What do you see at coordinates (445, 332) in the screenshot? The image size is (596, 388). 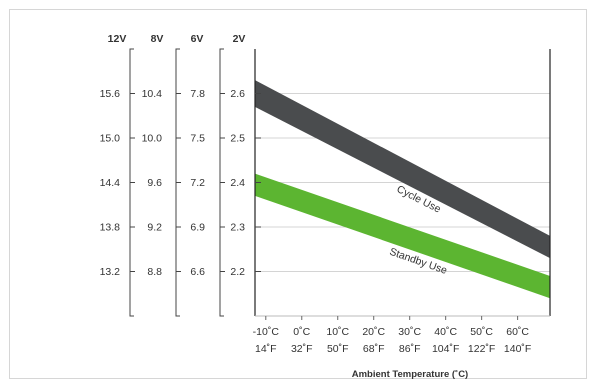 I see `x-tick-label-celsius: 40˚C` at bounding box center [445, 332].